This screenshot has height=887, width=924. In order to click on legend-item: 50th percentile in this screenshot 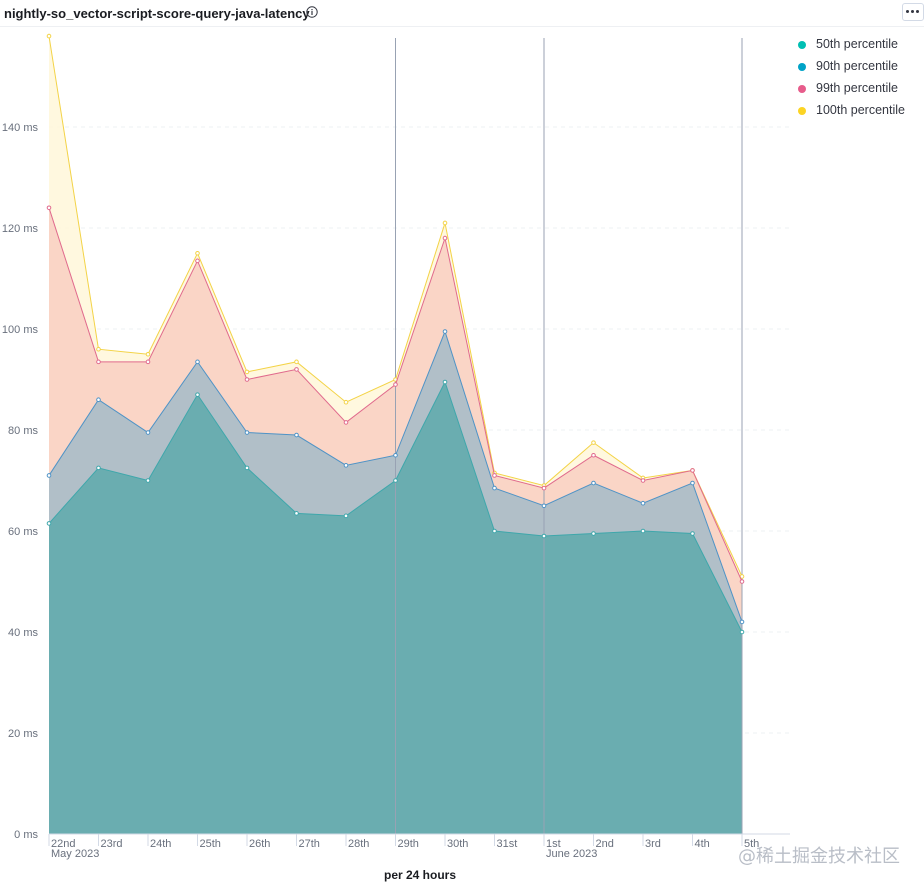, I will do `click(858, 47)`.